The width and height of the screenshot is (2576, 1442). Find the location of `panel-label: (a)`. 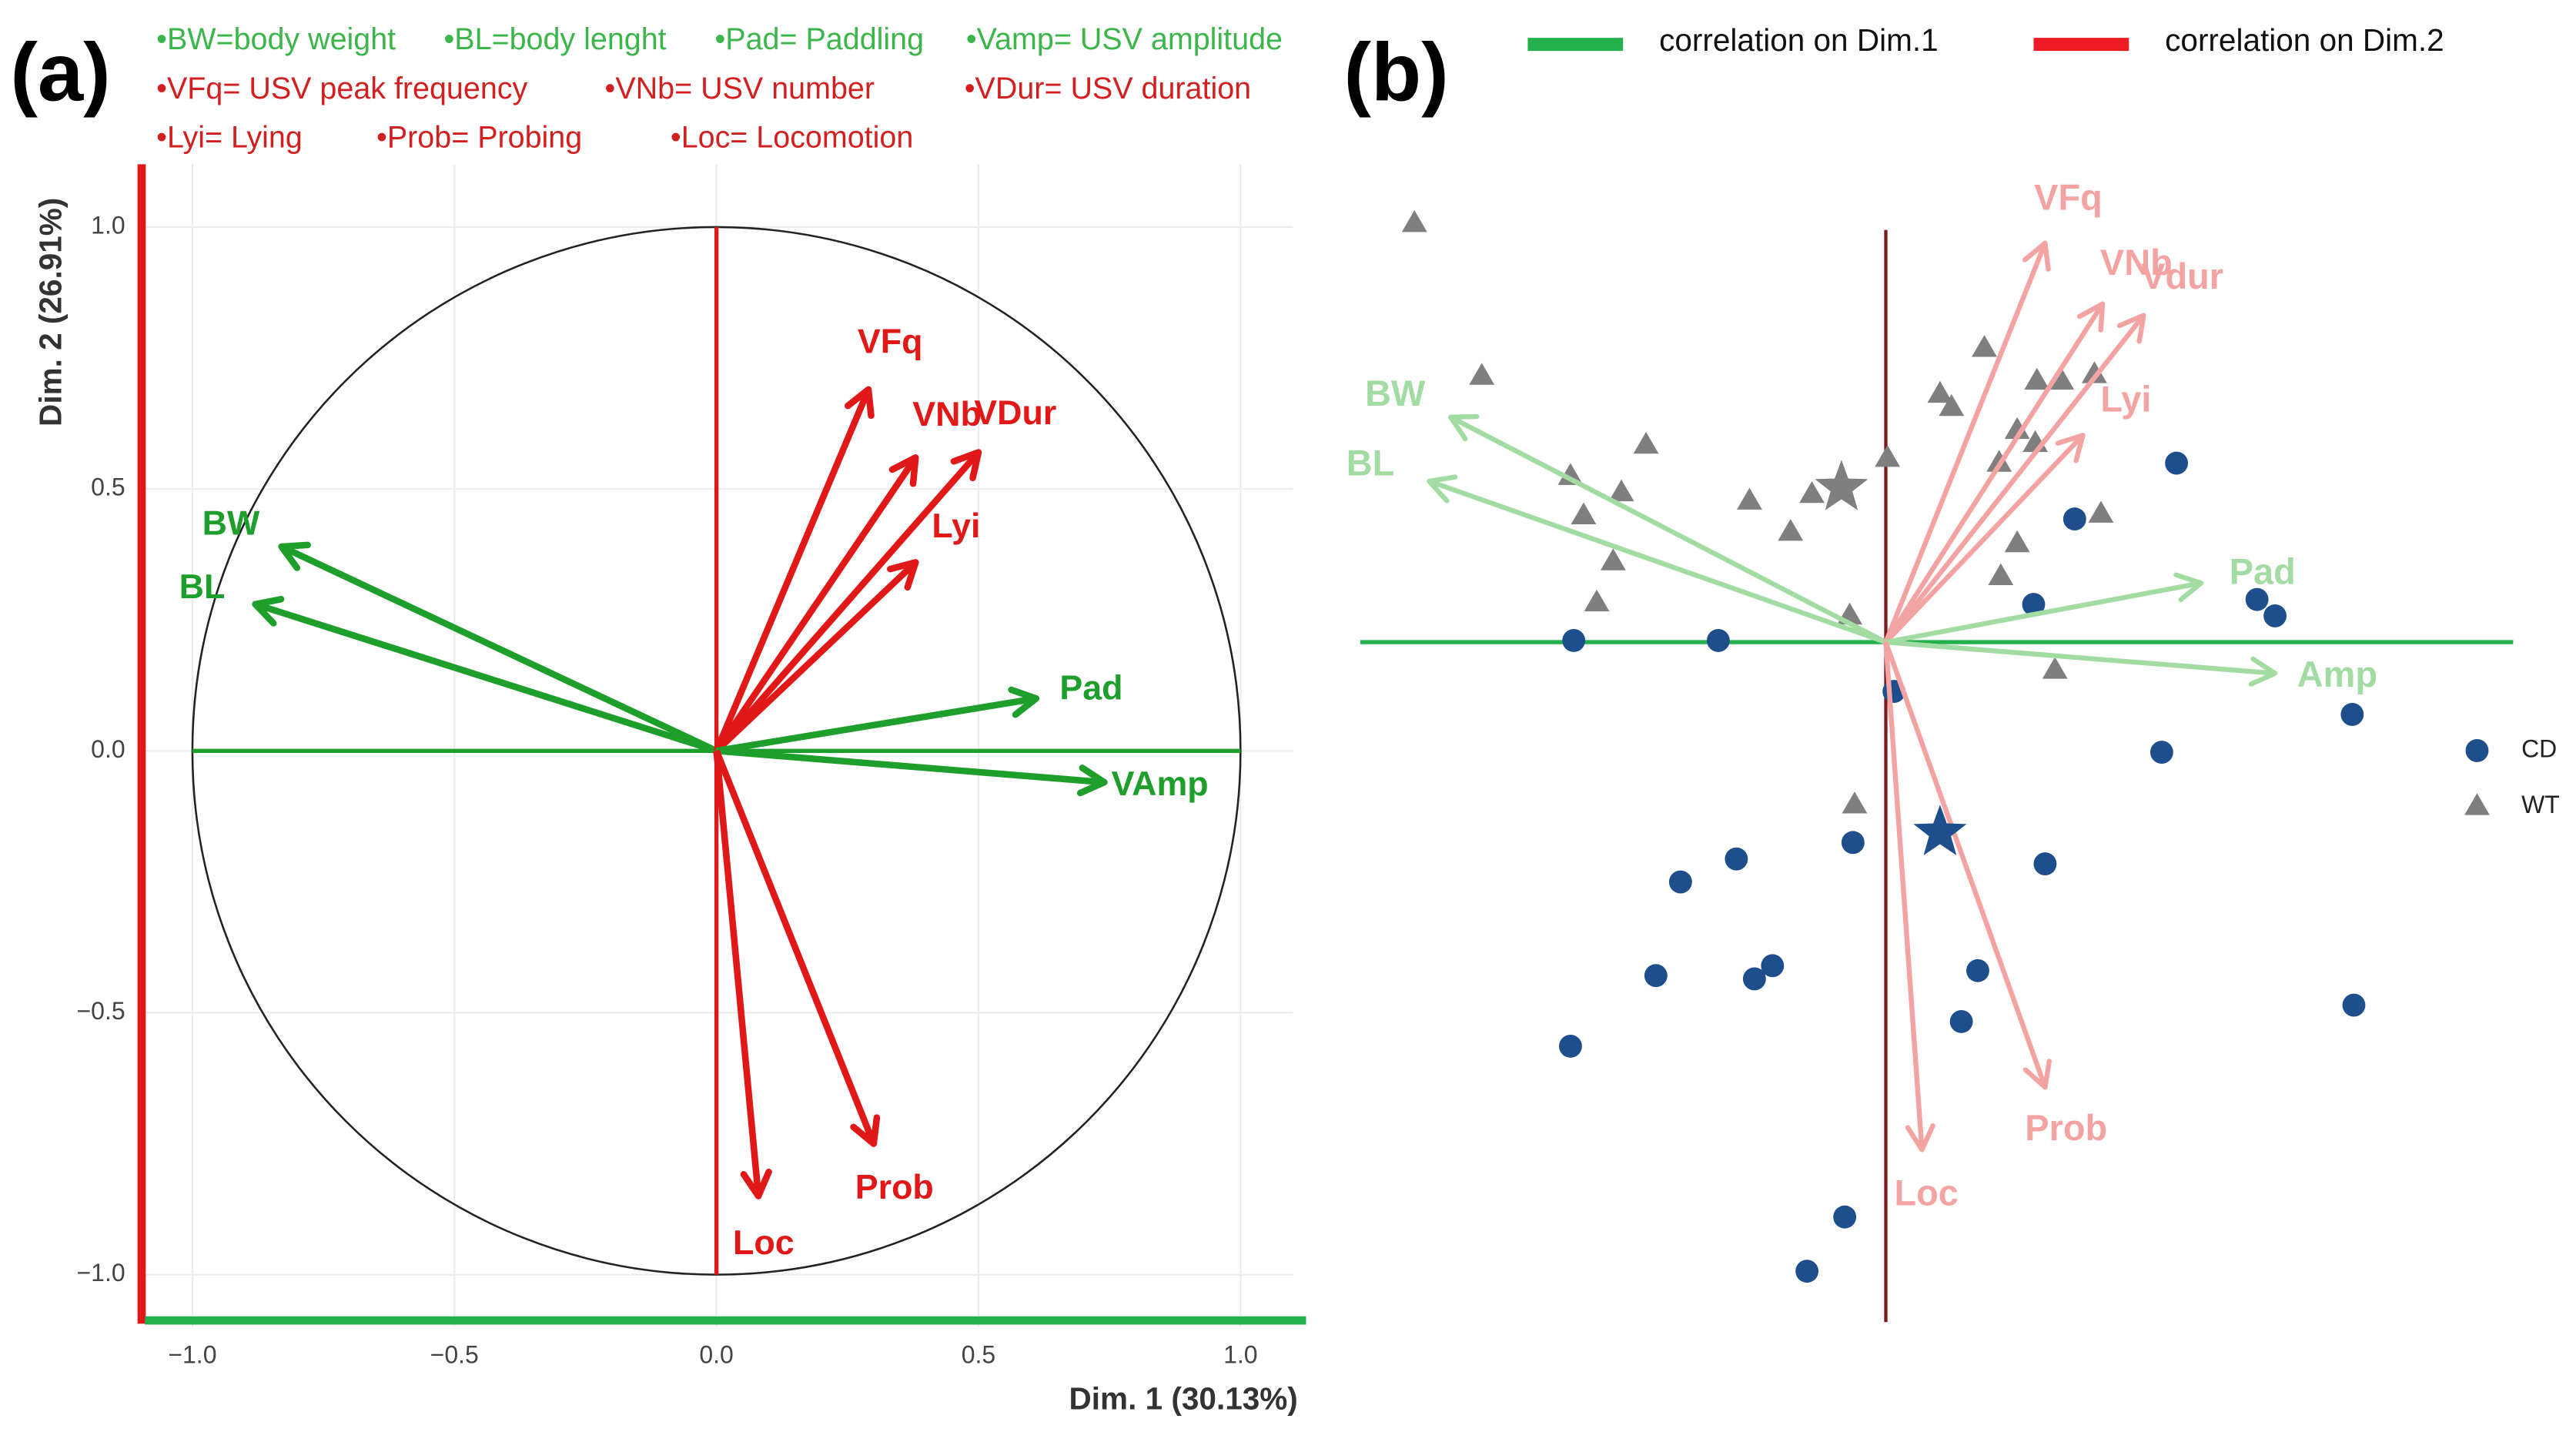

panel-label: (a) is located at coordinates (60, 72).